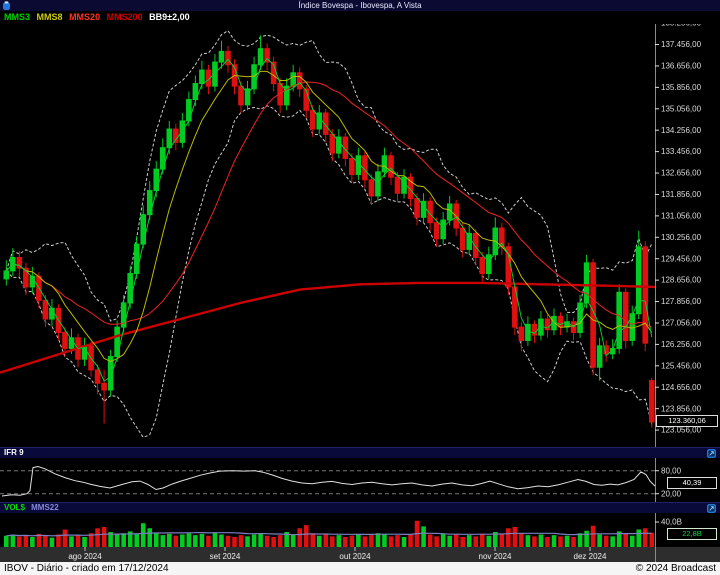 Image resolution: width=720 pixels, height=575 pixels. I want to click on svg-text: 135.056,00, so click(681, 108).